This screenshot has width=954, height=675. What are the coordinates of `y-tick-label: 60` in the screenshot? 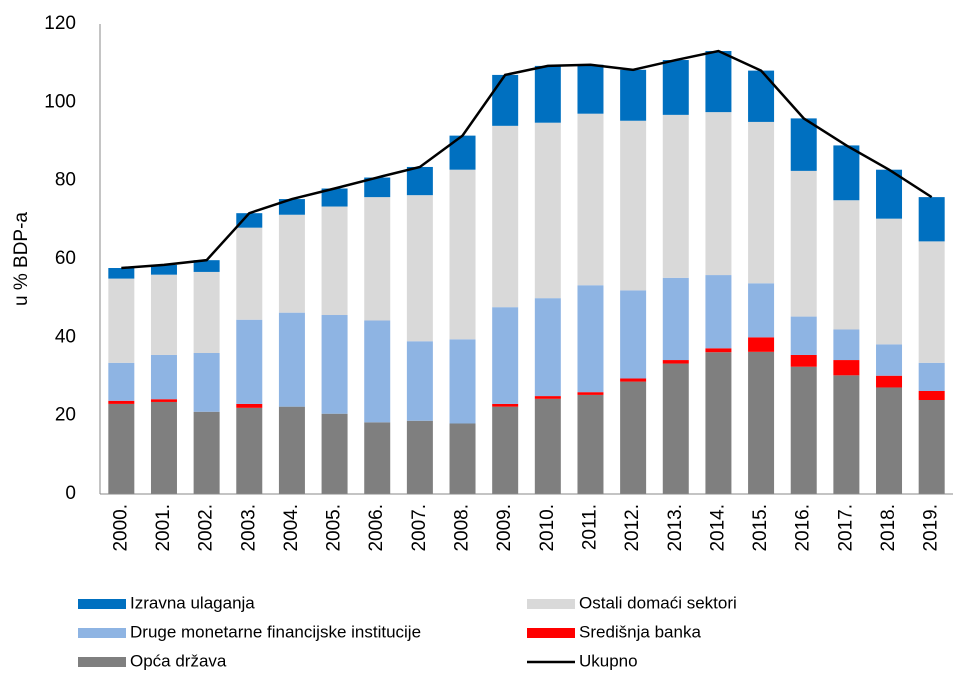 It's located at (65, 258).